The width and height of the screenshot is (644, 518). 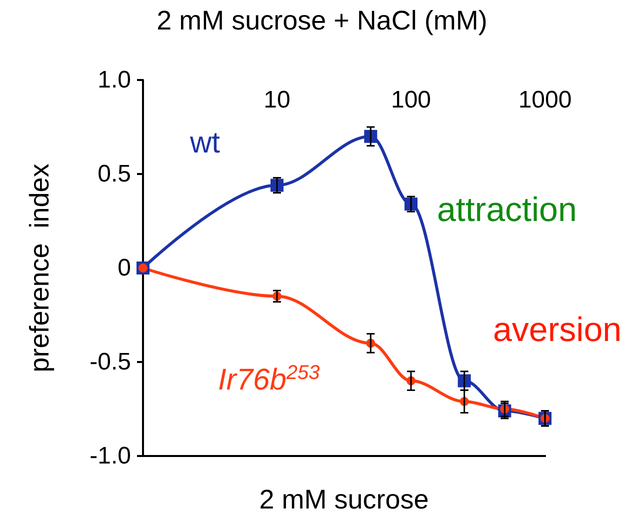 I want to click on x-tick-label: 10, so click(x=277, y=100).